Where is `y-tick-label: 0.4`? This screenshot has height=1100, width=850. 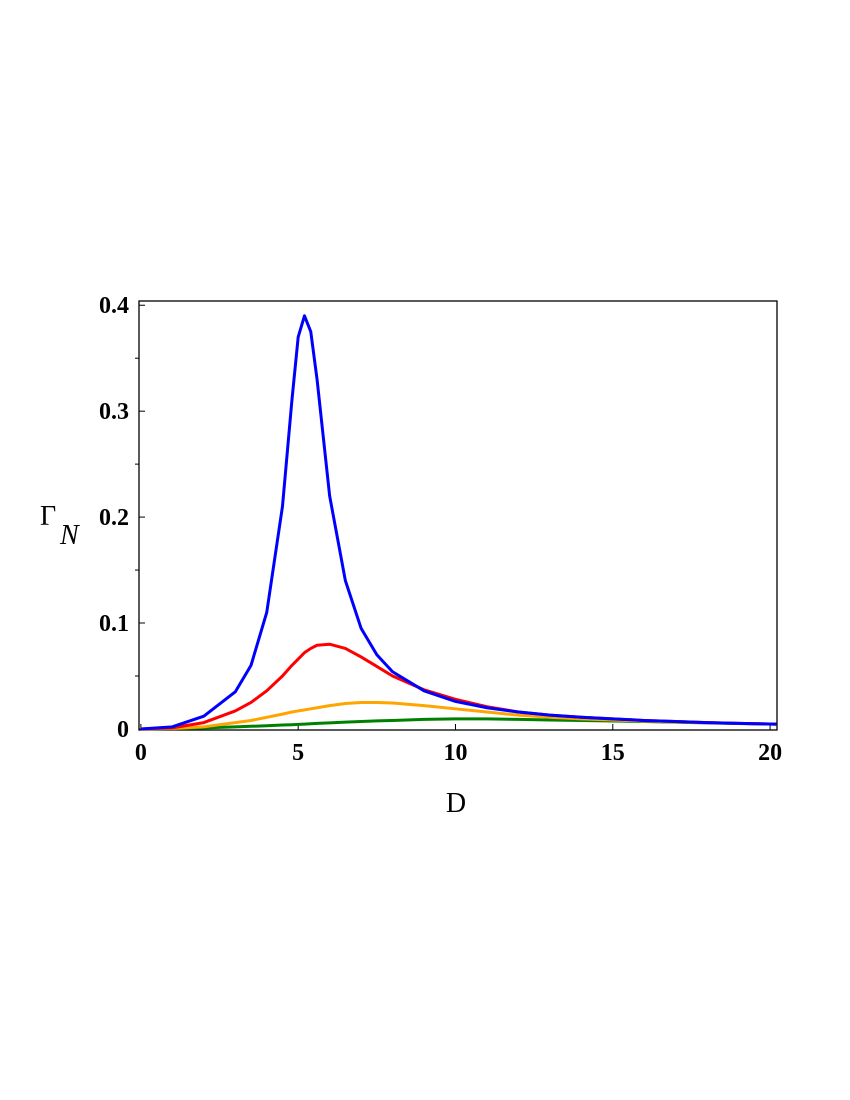
y-tick-label: 0.4 is located at coordinates (114, 306).